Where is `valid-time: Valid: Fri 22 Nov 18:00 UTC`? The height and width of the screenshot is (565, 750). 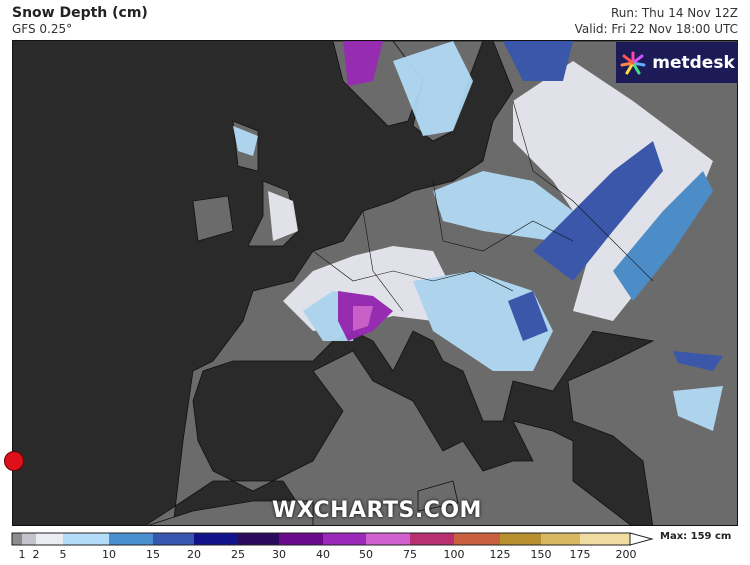
valid-time: Valid: Fri 22 Nov 18:00 UTC is located at coordinates (656, 29).